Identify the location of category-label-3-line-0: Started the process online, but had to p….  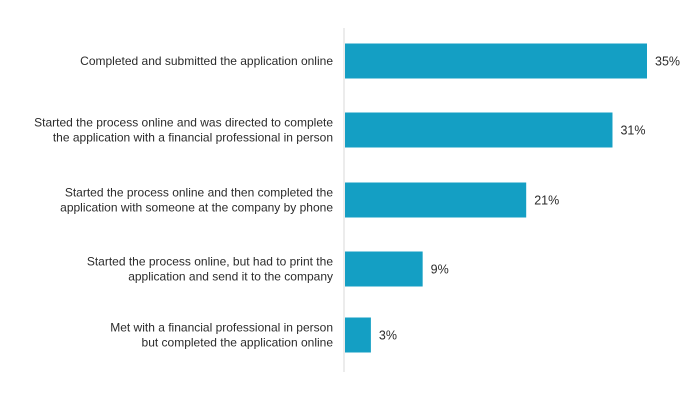
(210, 262).